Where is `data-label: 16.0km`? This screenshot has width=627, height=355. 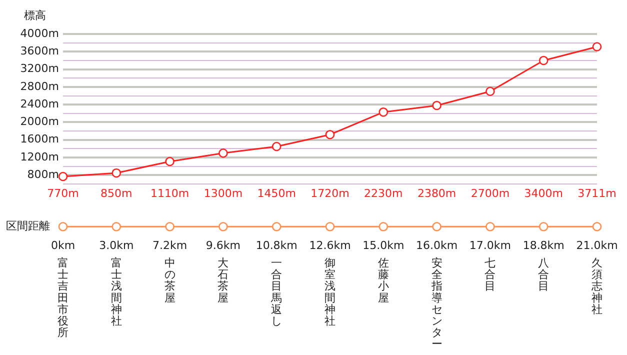 data-label: 16.0km is located at coordinates (437, 245).